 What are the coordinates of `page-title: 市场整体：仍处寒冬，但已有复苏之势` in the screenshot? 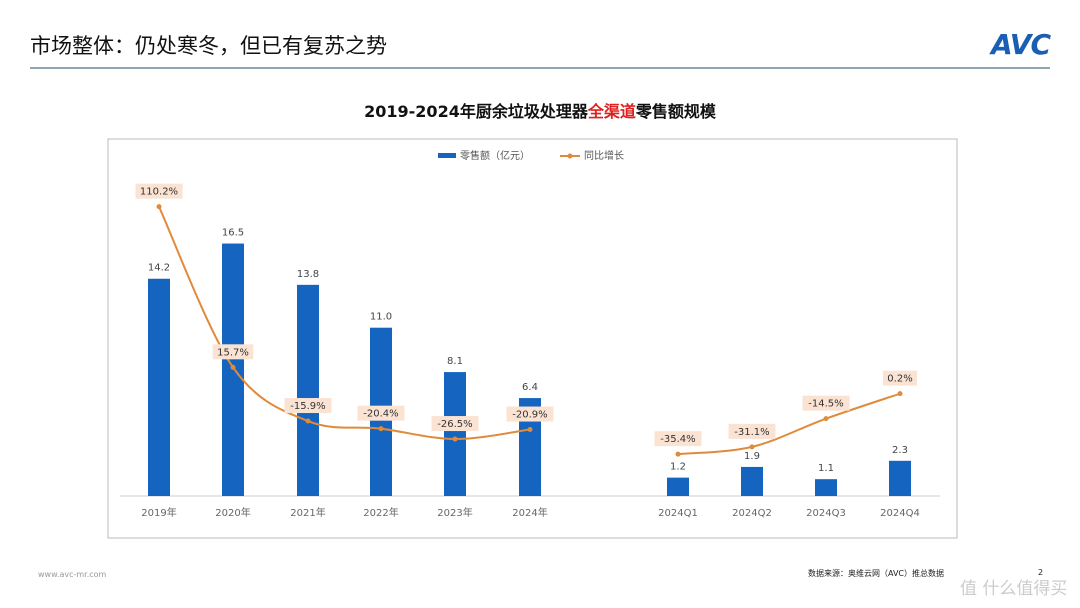 It's located at (208, 46).